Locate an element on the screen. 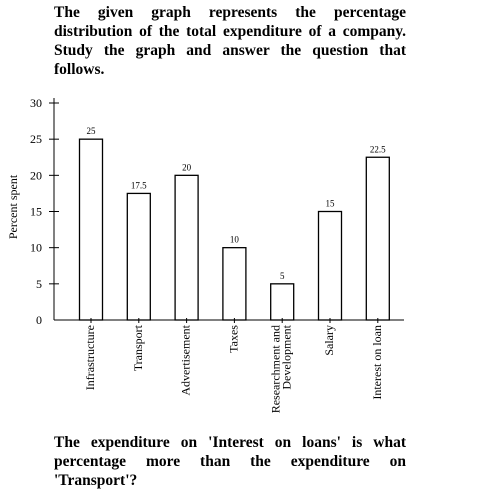 The height and width of the screenshot is (497, 479). category-label: Infrastructure is located at coordinates (90, 357).